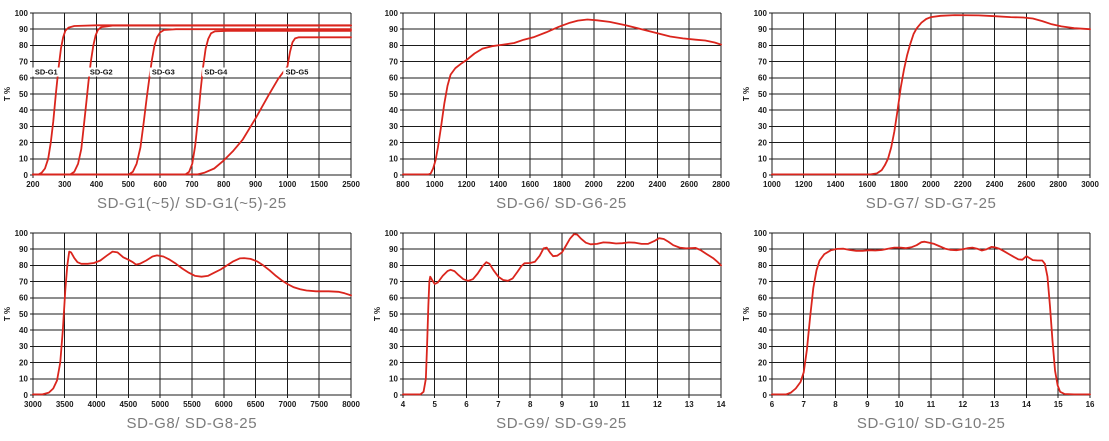  Describe the element at coordinates (319, 184) in the screenshot. I see `x-tick-label: 1500` at that location.